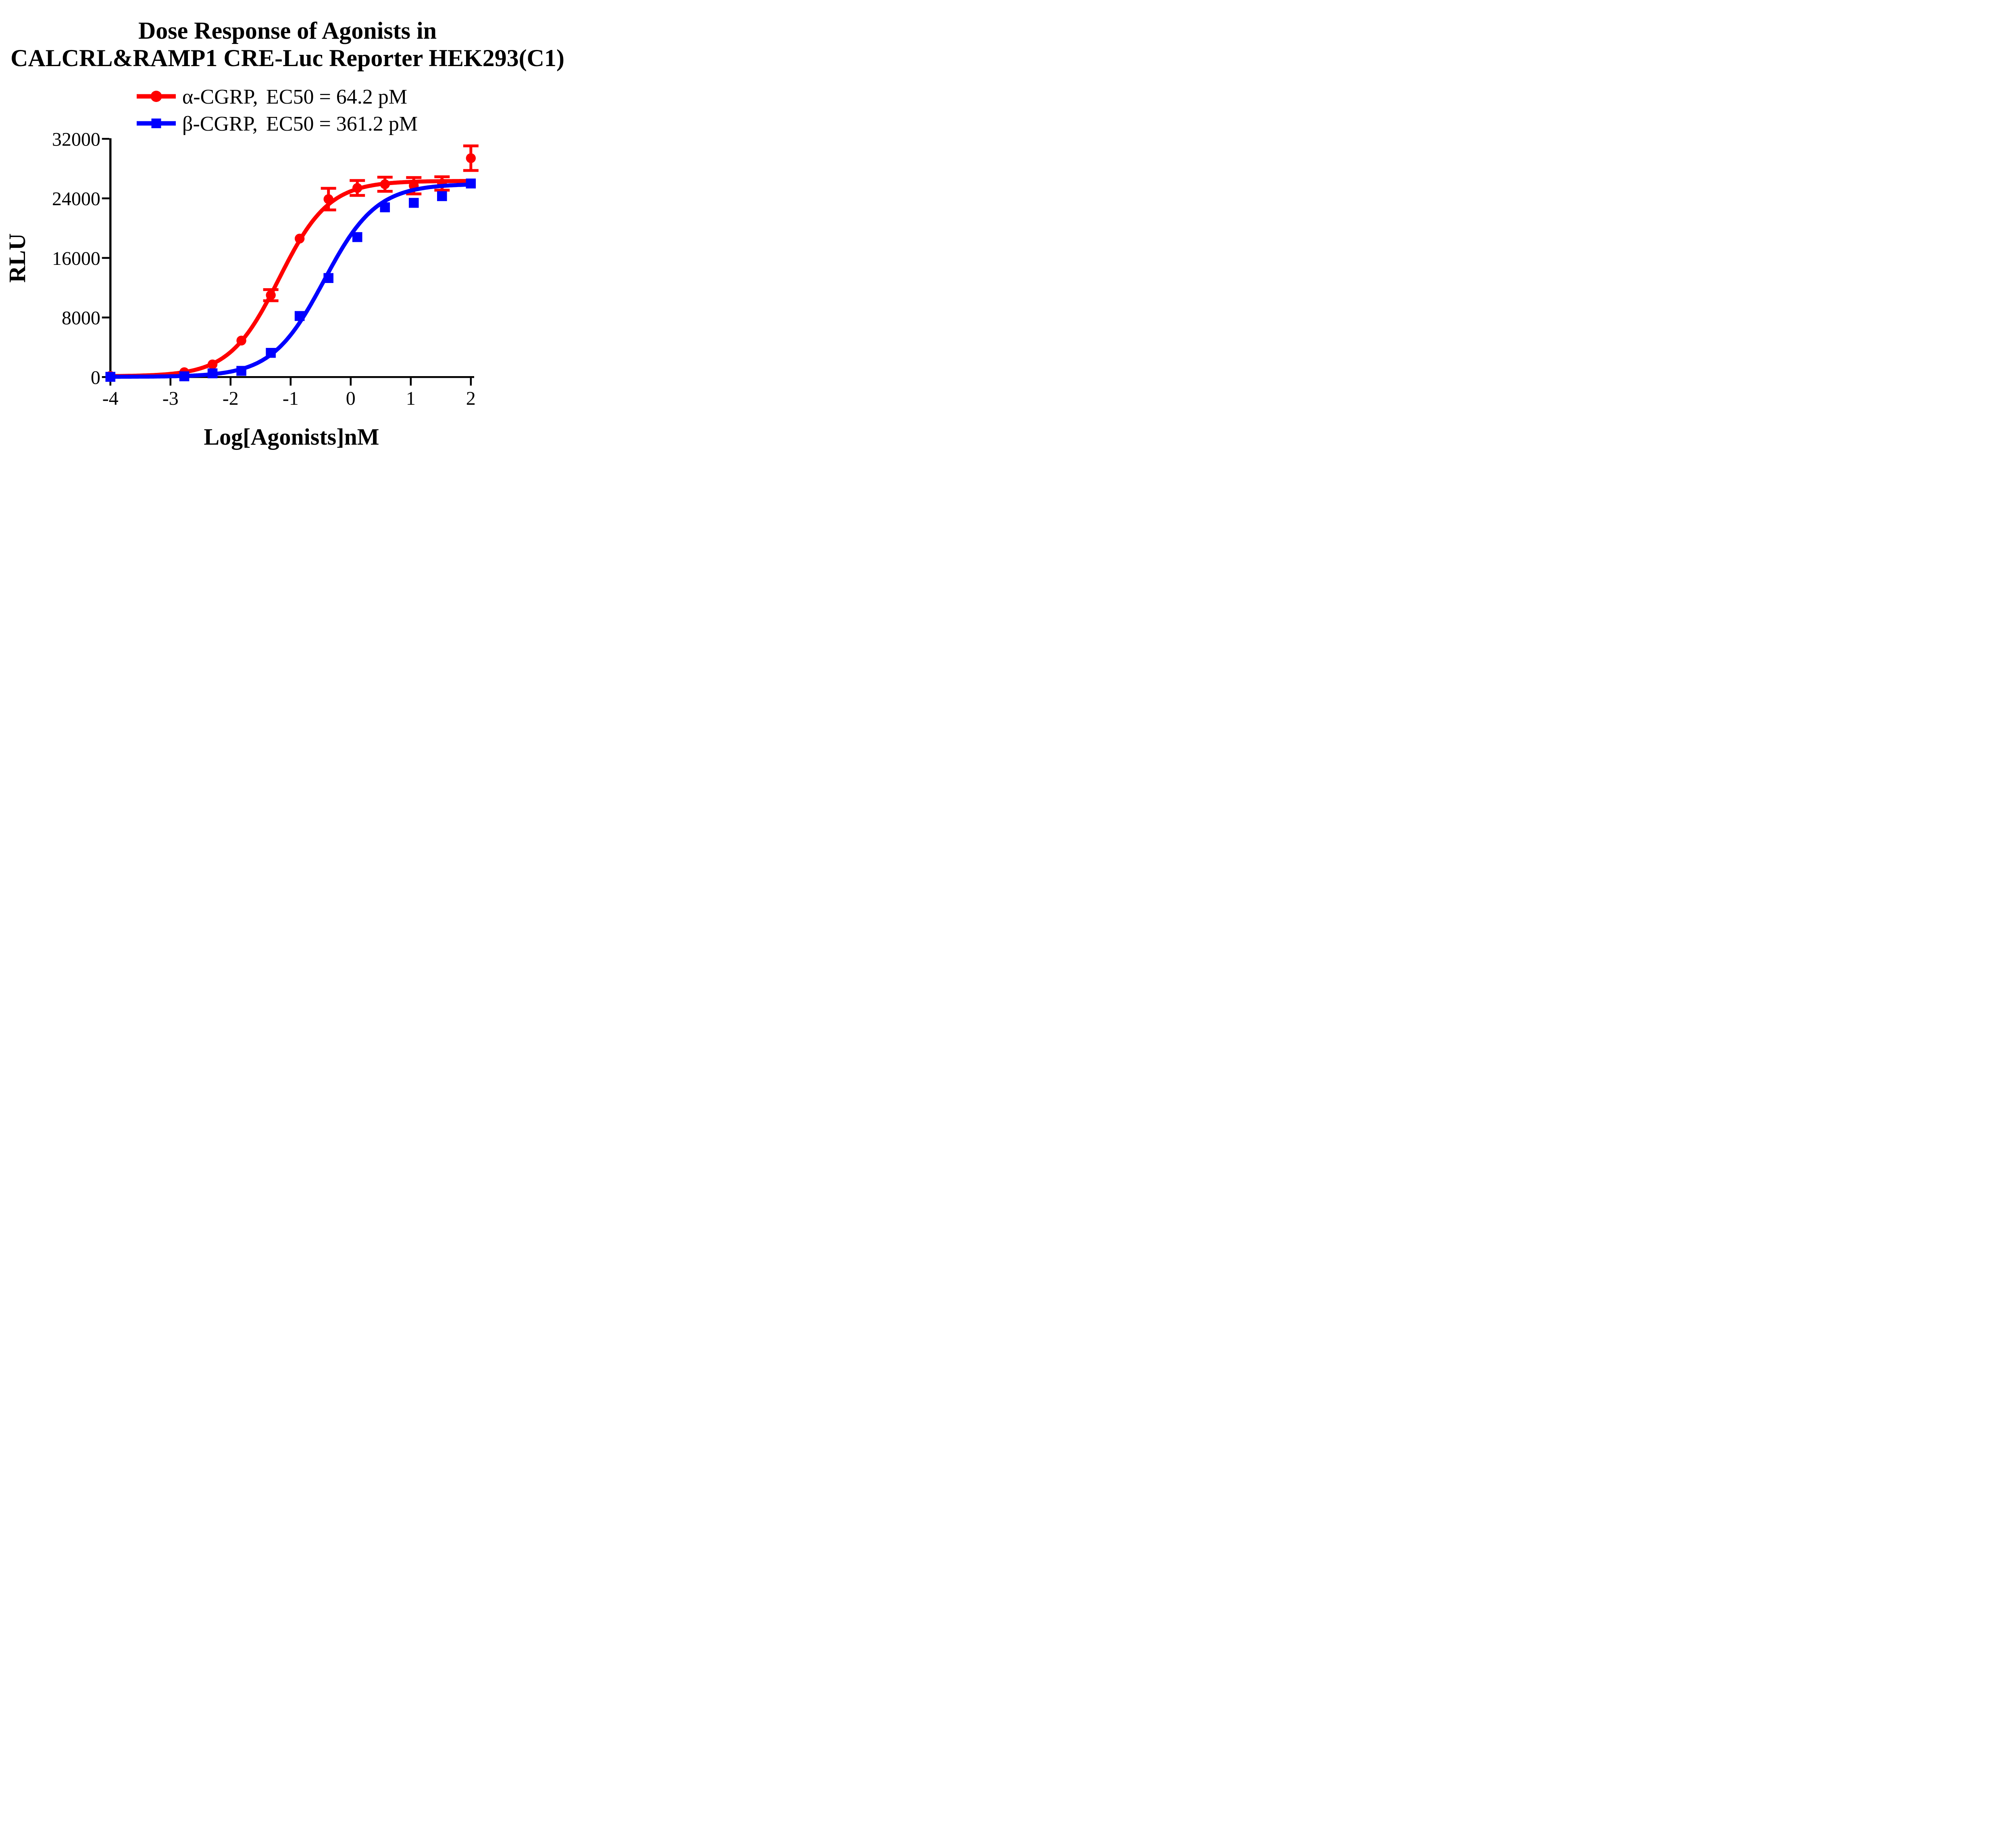 This screenshot has height=1827, width=2016. I want to click on legend-label-alpha: α-CGRP,, so click(220, 96).